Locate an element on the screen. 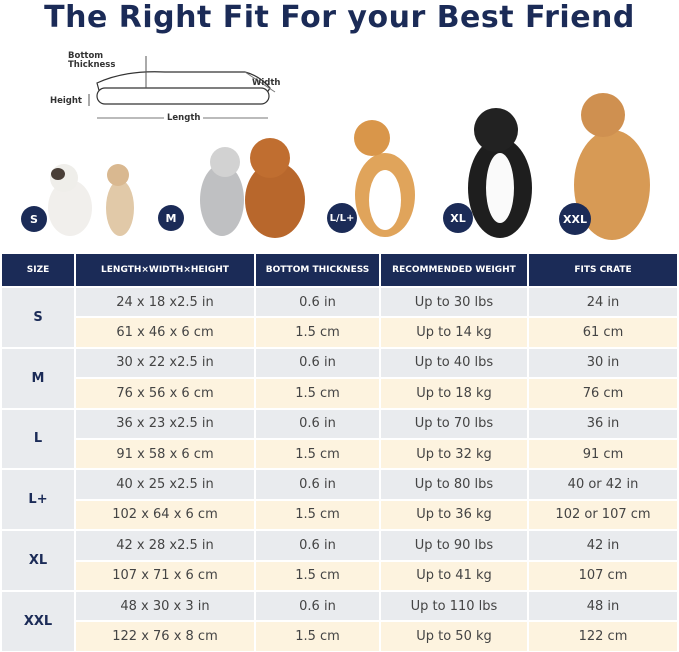 The height and width of the screenshot is (652, 679). table-cell: 107 x 71 x 6 cm is located at coordinates (165, 574).